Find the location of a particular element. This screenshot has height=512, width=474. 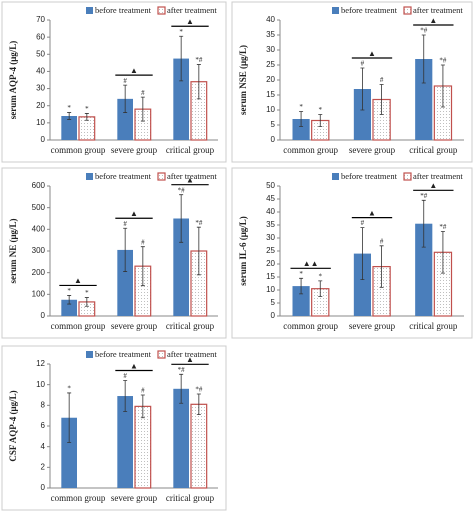

significance-symbol: # is located at coordinates (382, 80).